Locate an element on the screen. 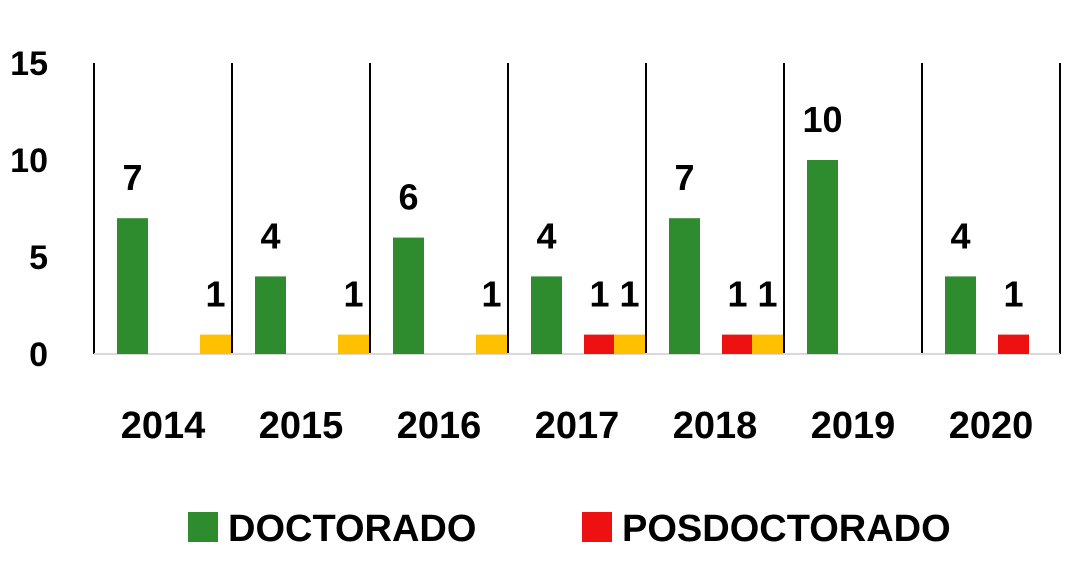 Image resolution: width=1068 pixels, height=580 pixels. y-tick-label: 10 is located at coordinates (29, 161).